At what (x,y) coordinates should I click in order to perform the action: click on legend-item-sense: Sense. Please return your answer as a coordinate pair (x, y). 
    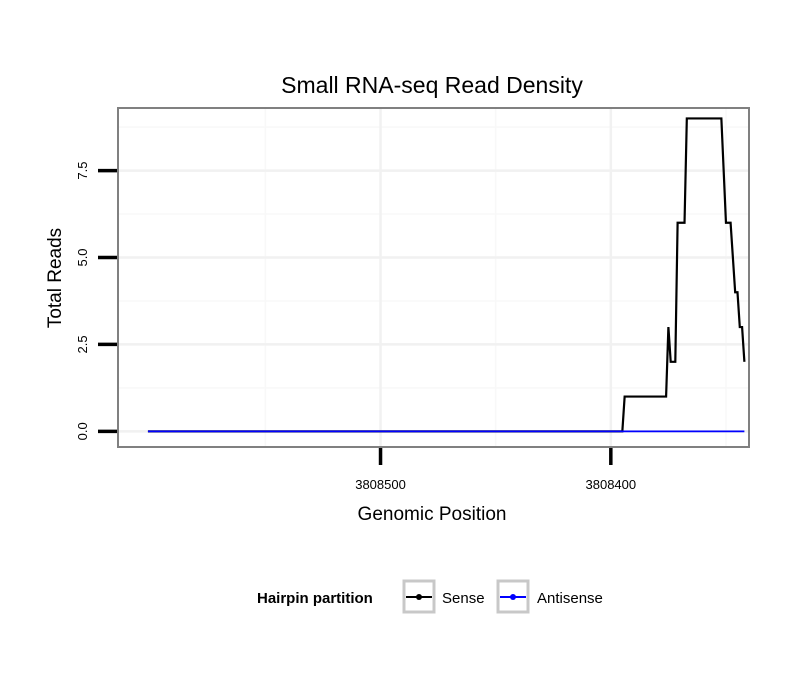
    Looking at the image, I should click on (443, 596).